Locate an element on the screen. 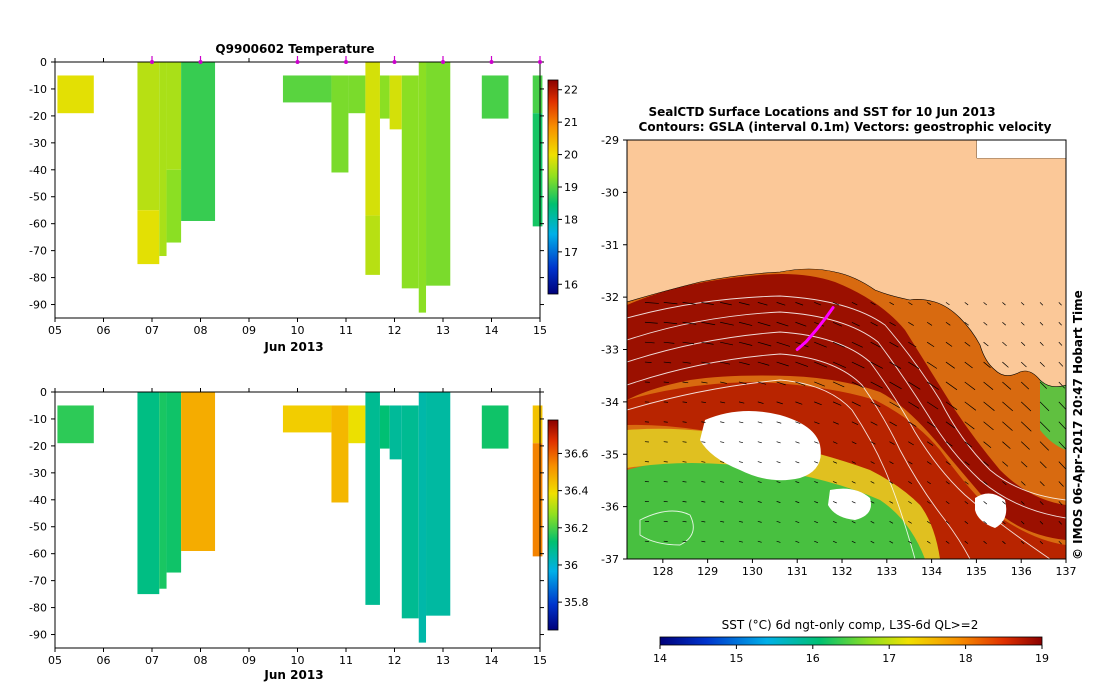  colorbar-tick-label: 36.4 is located at coordinates (576, 491).